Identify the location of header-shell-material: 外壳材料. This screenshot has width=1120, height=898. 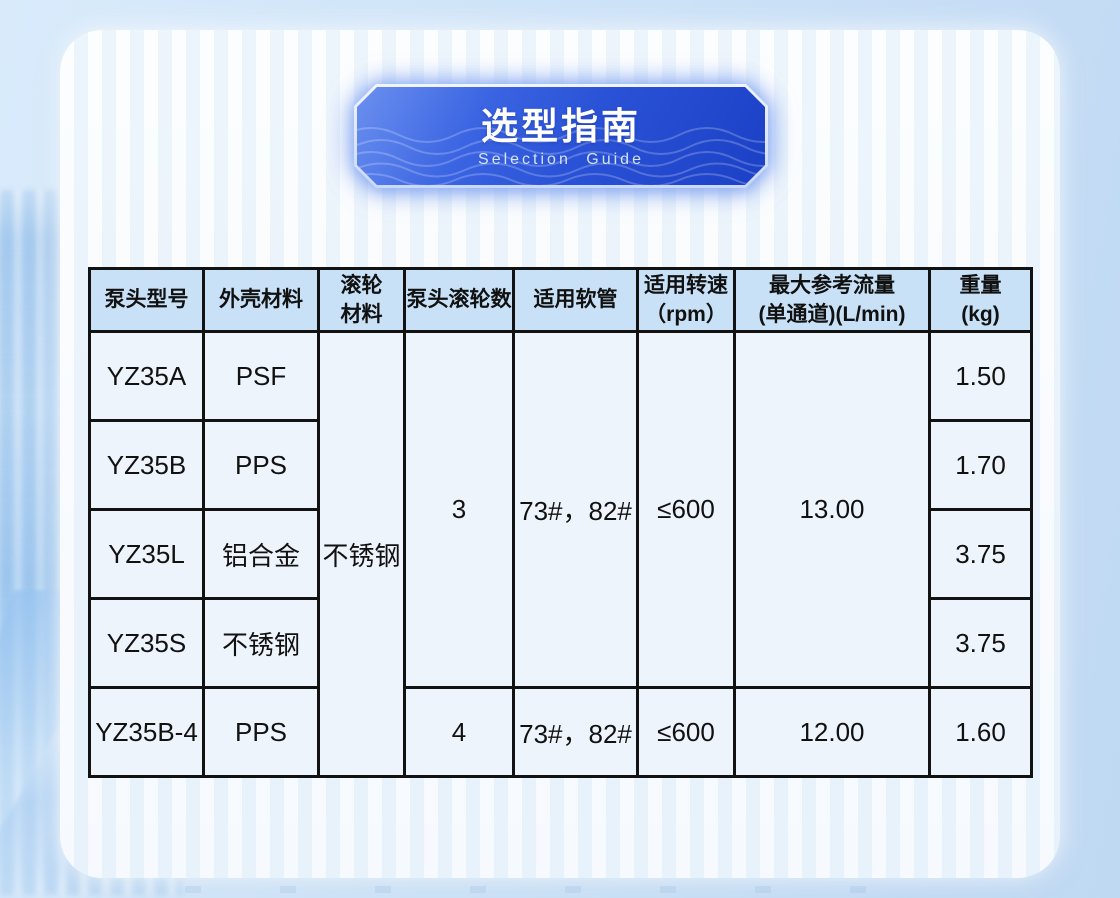
(261, 300).